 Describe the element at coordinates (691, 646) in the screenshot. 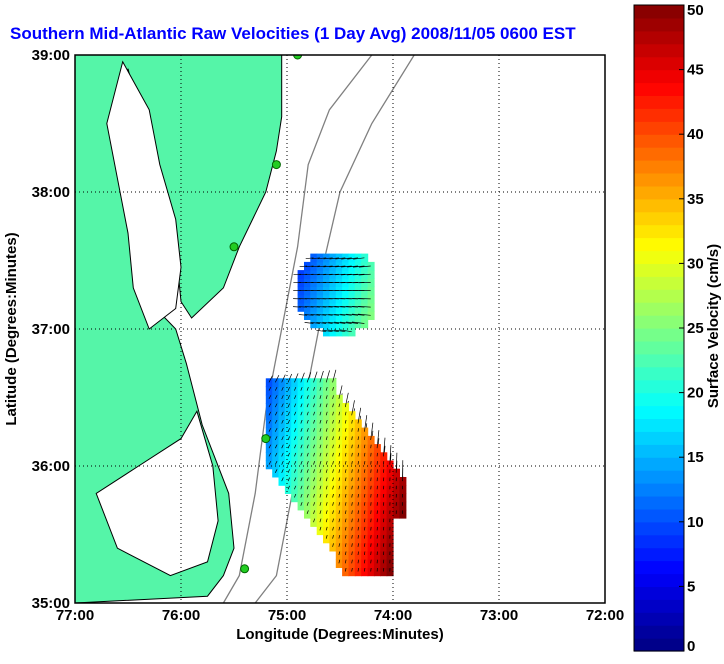

I see `colorbar-tick-label: 0` at that location.